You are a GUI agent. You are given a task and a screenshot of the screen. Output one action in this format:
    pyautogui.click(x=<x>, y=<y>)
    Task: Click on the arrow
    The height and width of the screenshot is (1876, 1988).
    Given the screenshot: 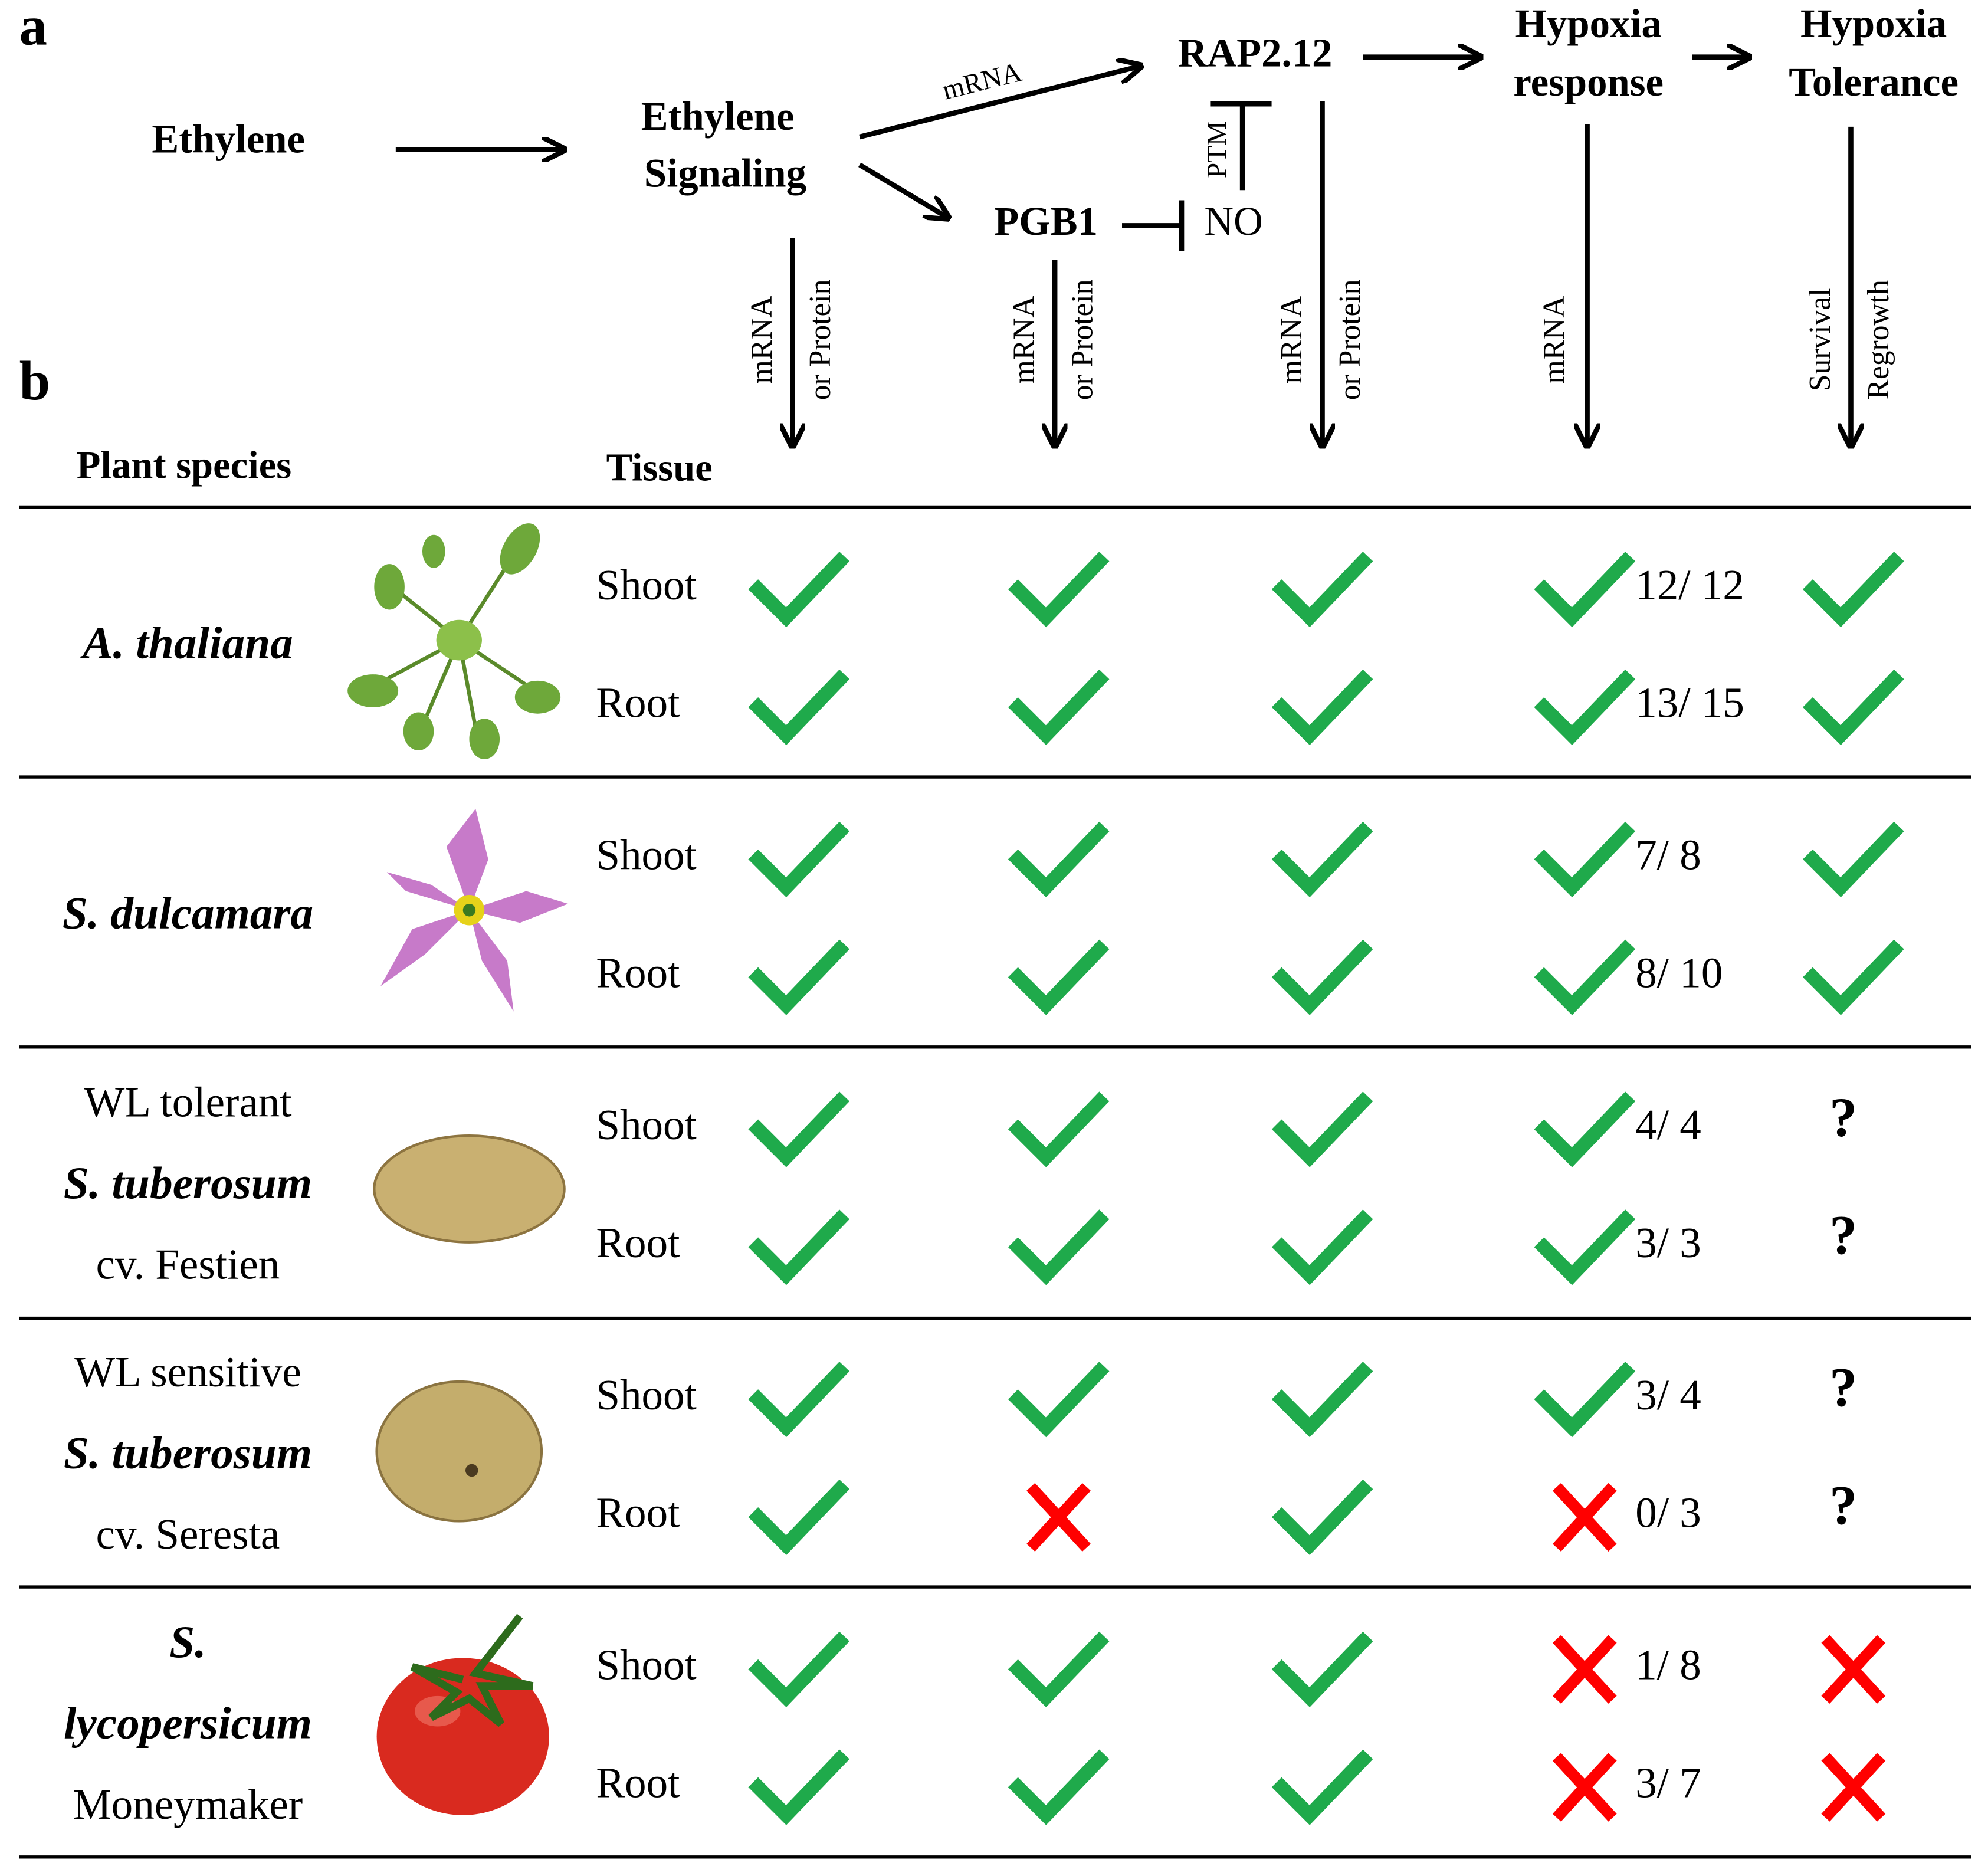 What is the action you would take?
    pyautogui.click(x=903, y=190)
    